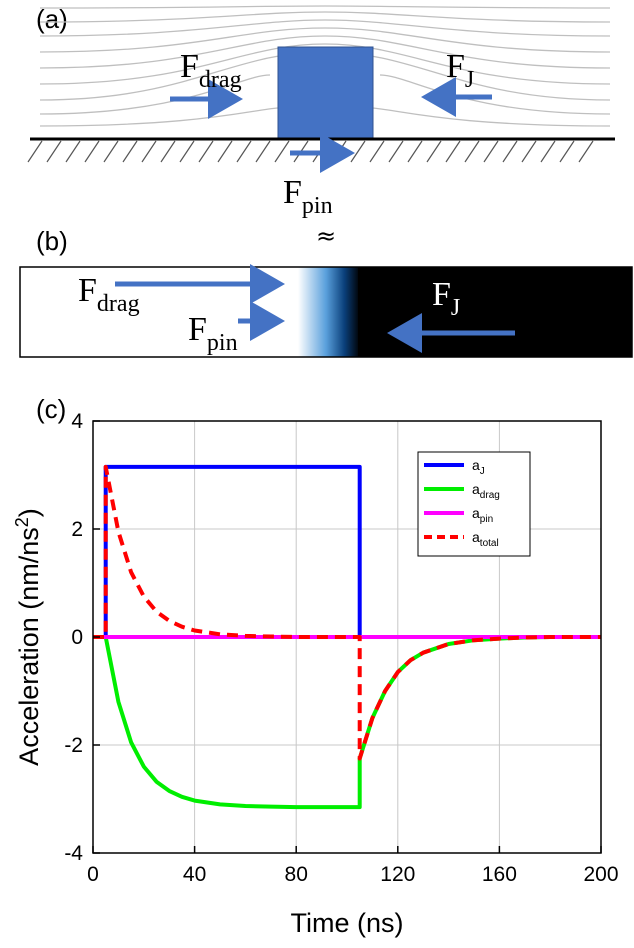  I want to click on panel-b-f-j-label: FJ, so click(446, 298).